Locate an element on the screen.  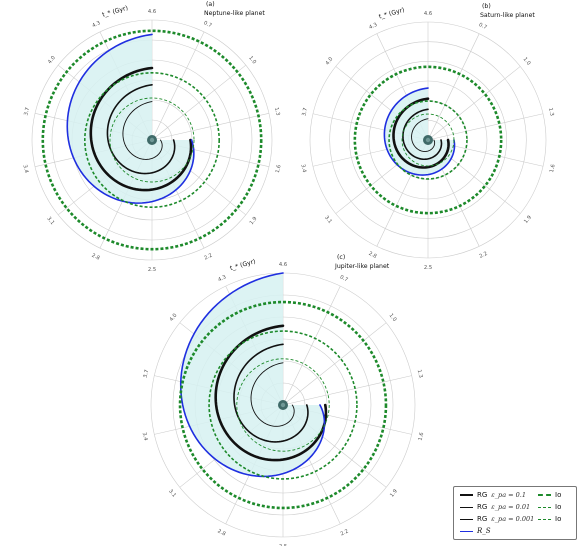
legend-item-io-thick: Io is located at coordinates (549, 495).